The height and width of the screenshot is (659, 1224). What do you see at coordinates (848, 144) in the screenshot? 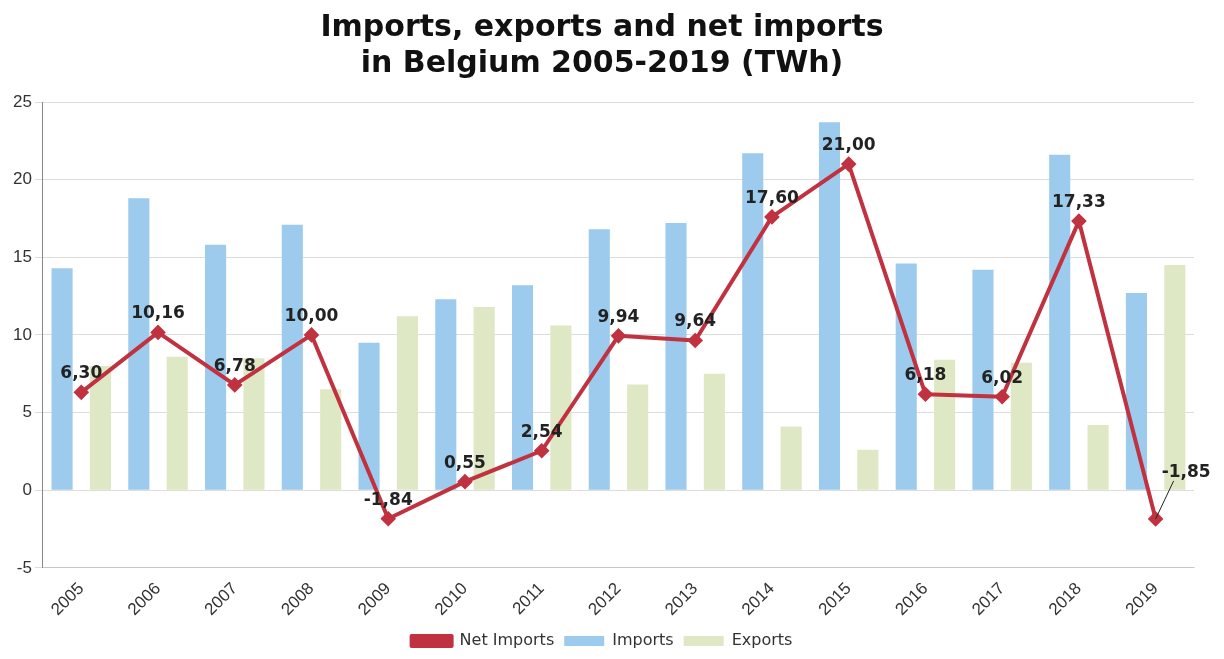
I see `data-label: 21,00` at bounding box center [848, 144].